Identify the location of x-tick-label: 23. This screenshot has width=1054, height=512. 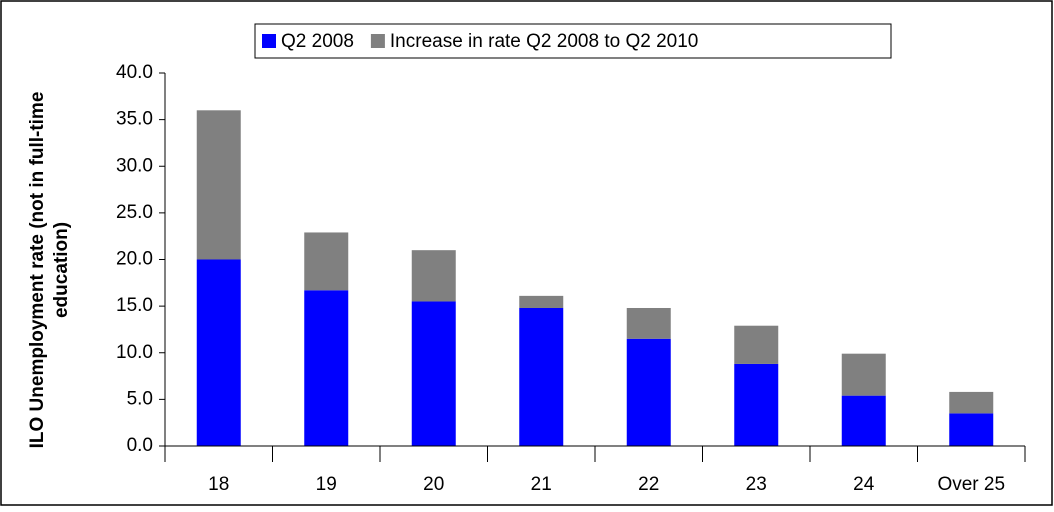
(756, 484).